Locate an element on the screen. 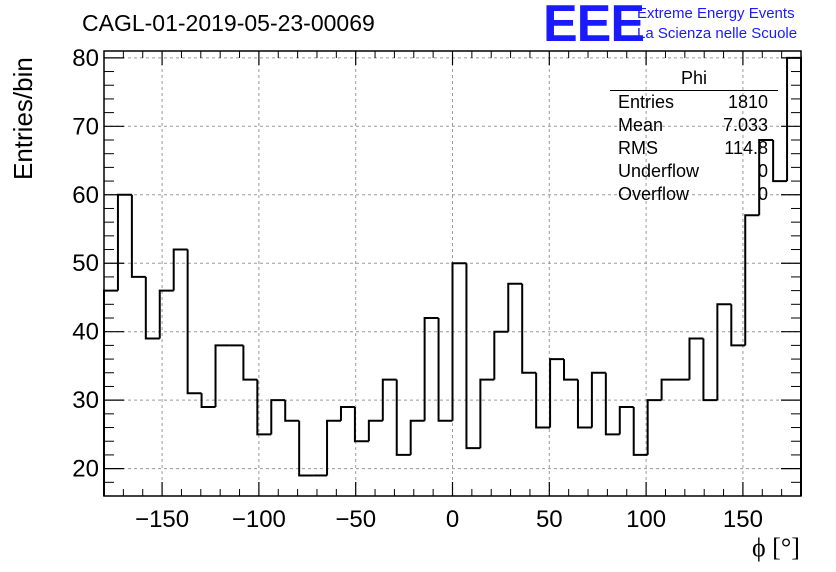 Image resolution: width=836 pixels, height=572 pixels. logo-line-2: La Scienza nelle Scuole is located at coordinates (717, 33).